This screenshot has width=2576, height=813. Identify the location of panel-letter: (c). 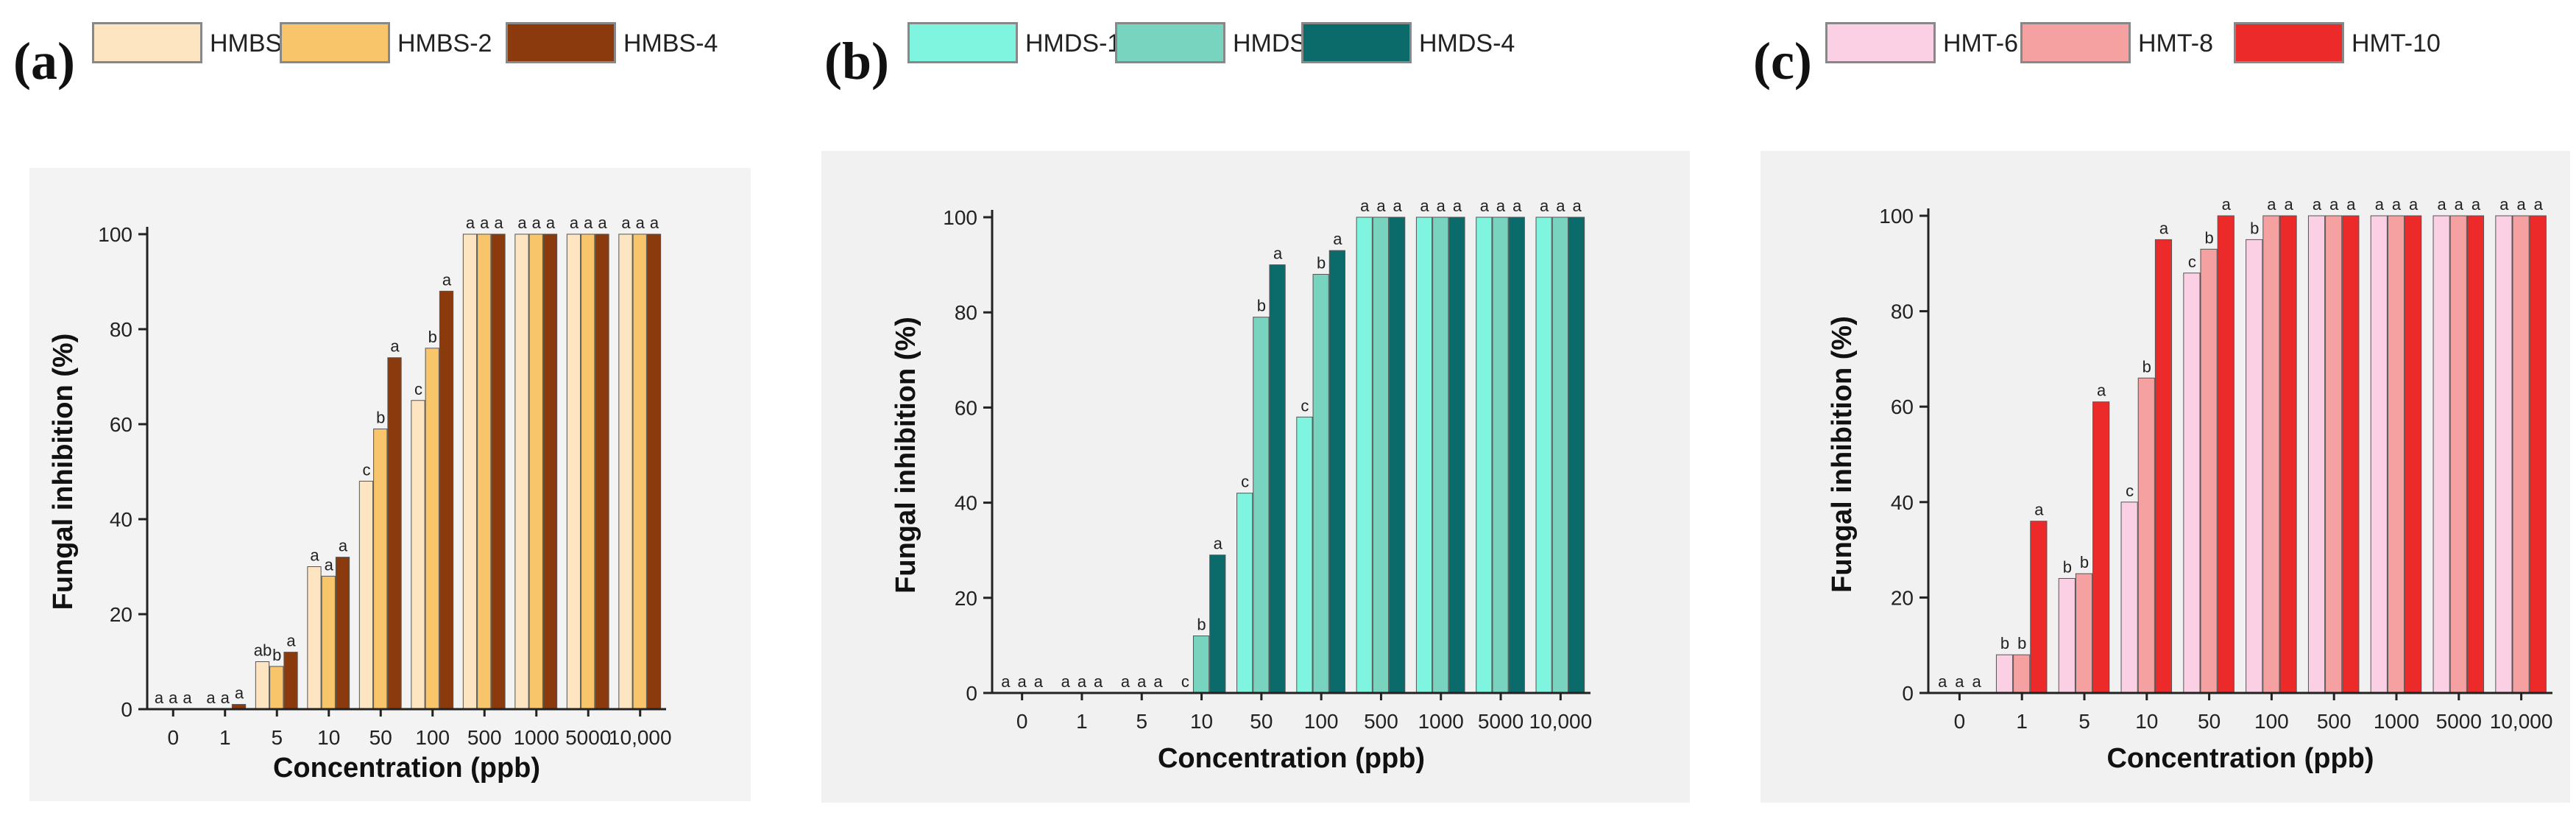
(1782, 61).